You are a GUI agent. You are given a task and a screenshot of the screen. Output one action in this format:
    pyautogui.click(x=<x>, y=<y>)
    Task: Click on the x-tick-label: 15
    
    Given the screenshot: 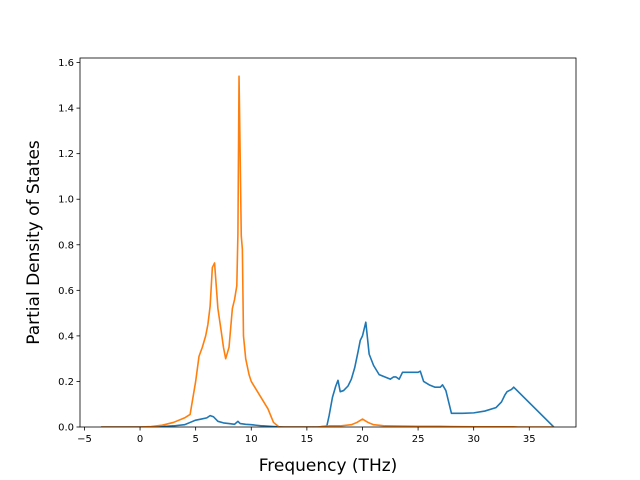 What is the action you would take?
    pyautogui.click(x=307, y=439)
    